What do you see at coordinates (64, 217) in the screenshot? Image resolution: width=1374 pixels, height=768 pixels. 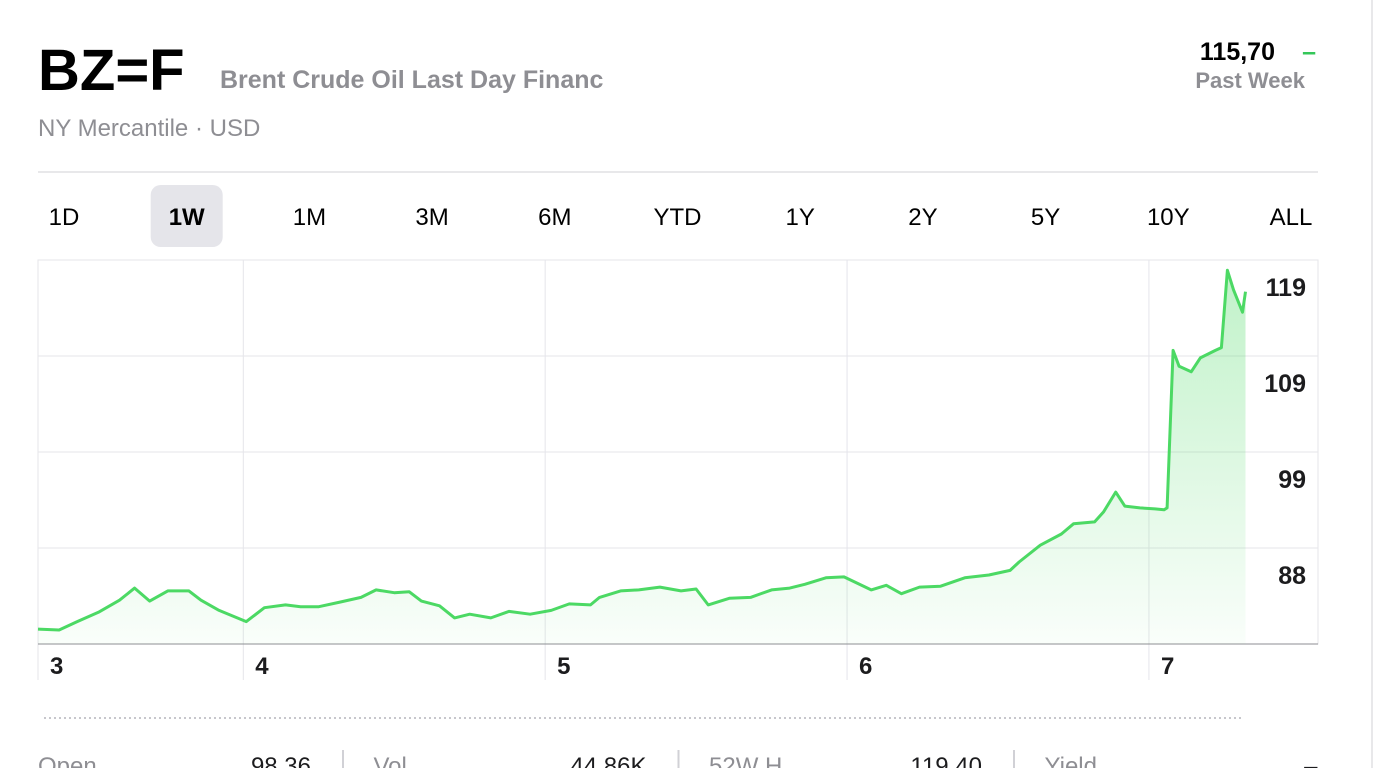 I see `range-tab: 1D` at bounding box center [64, 217].